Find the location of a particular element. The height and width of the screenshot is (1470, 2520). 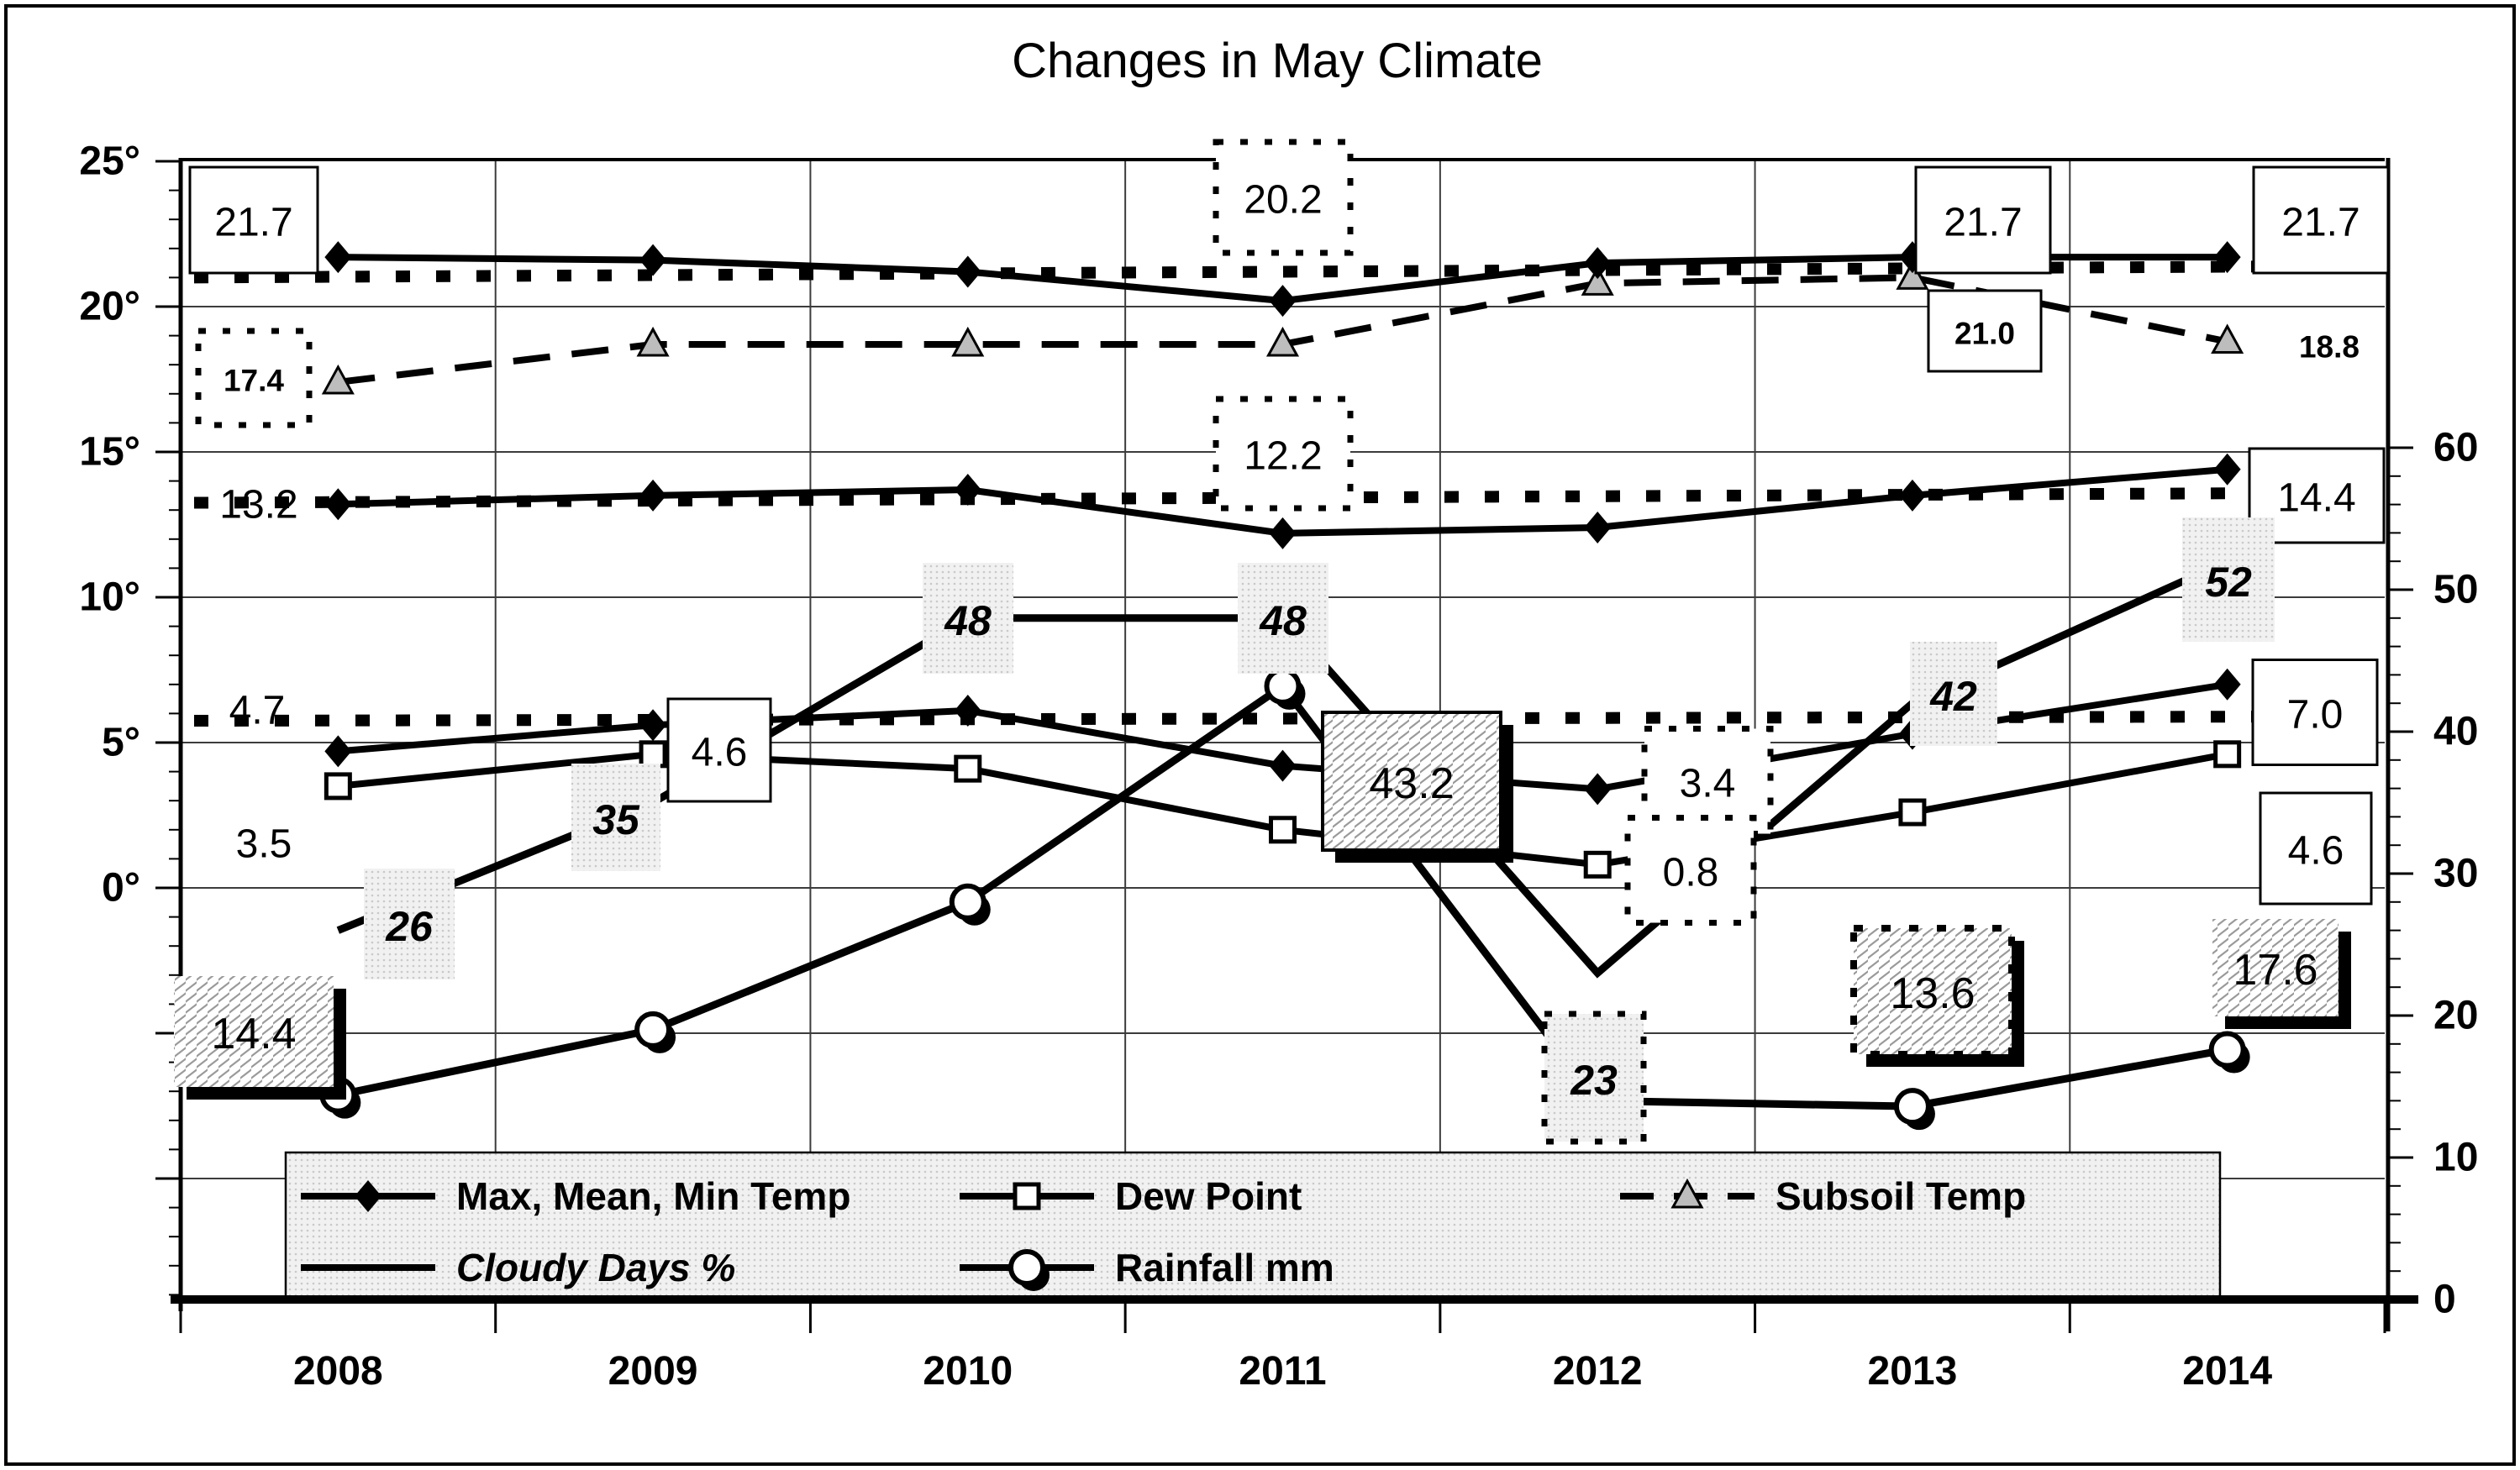

legend-item-cloudy-days-: Cloudy Days % is located at coordinates (518, 1267).